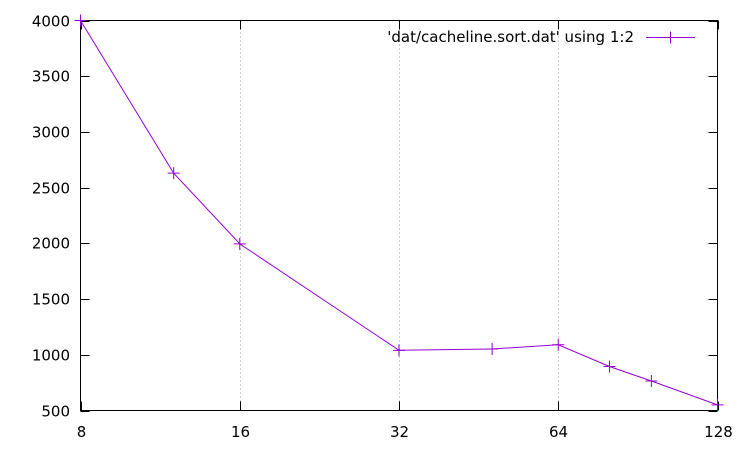 The image size is (750, 450). I want to click on y-tick-label: 3500, so click(51, 77).